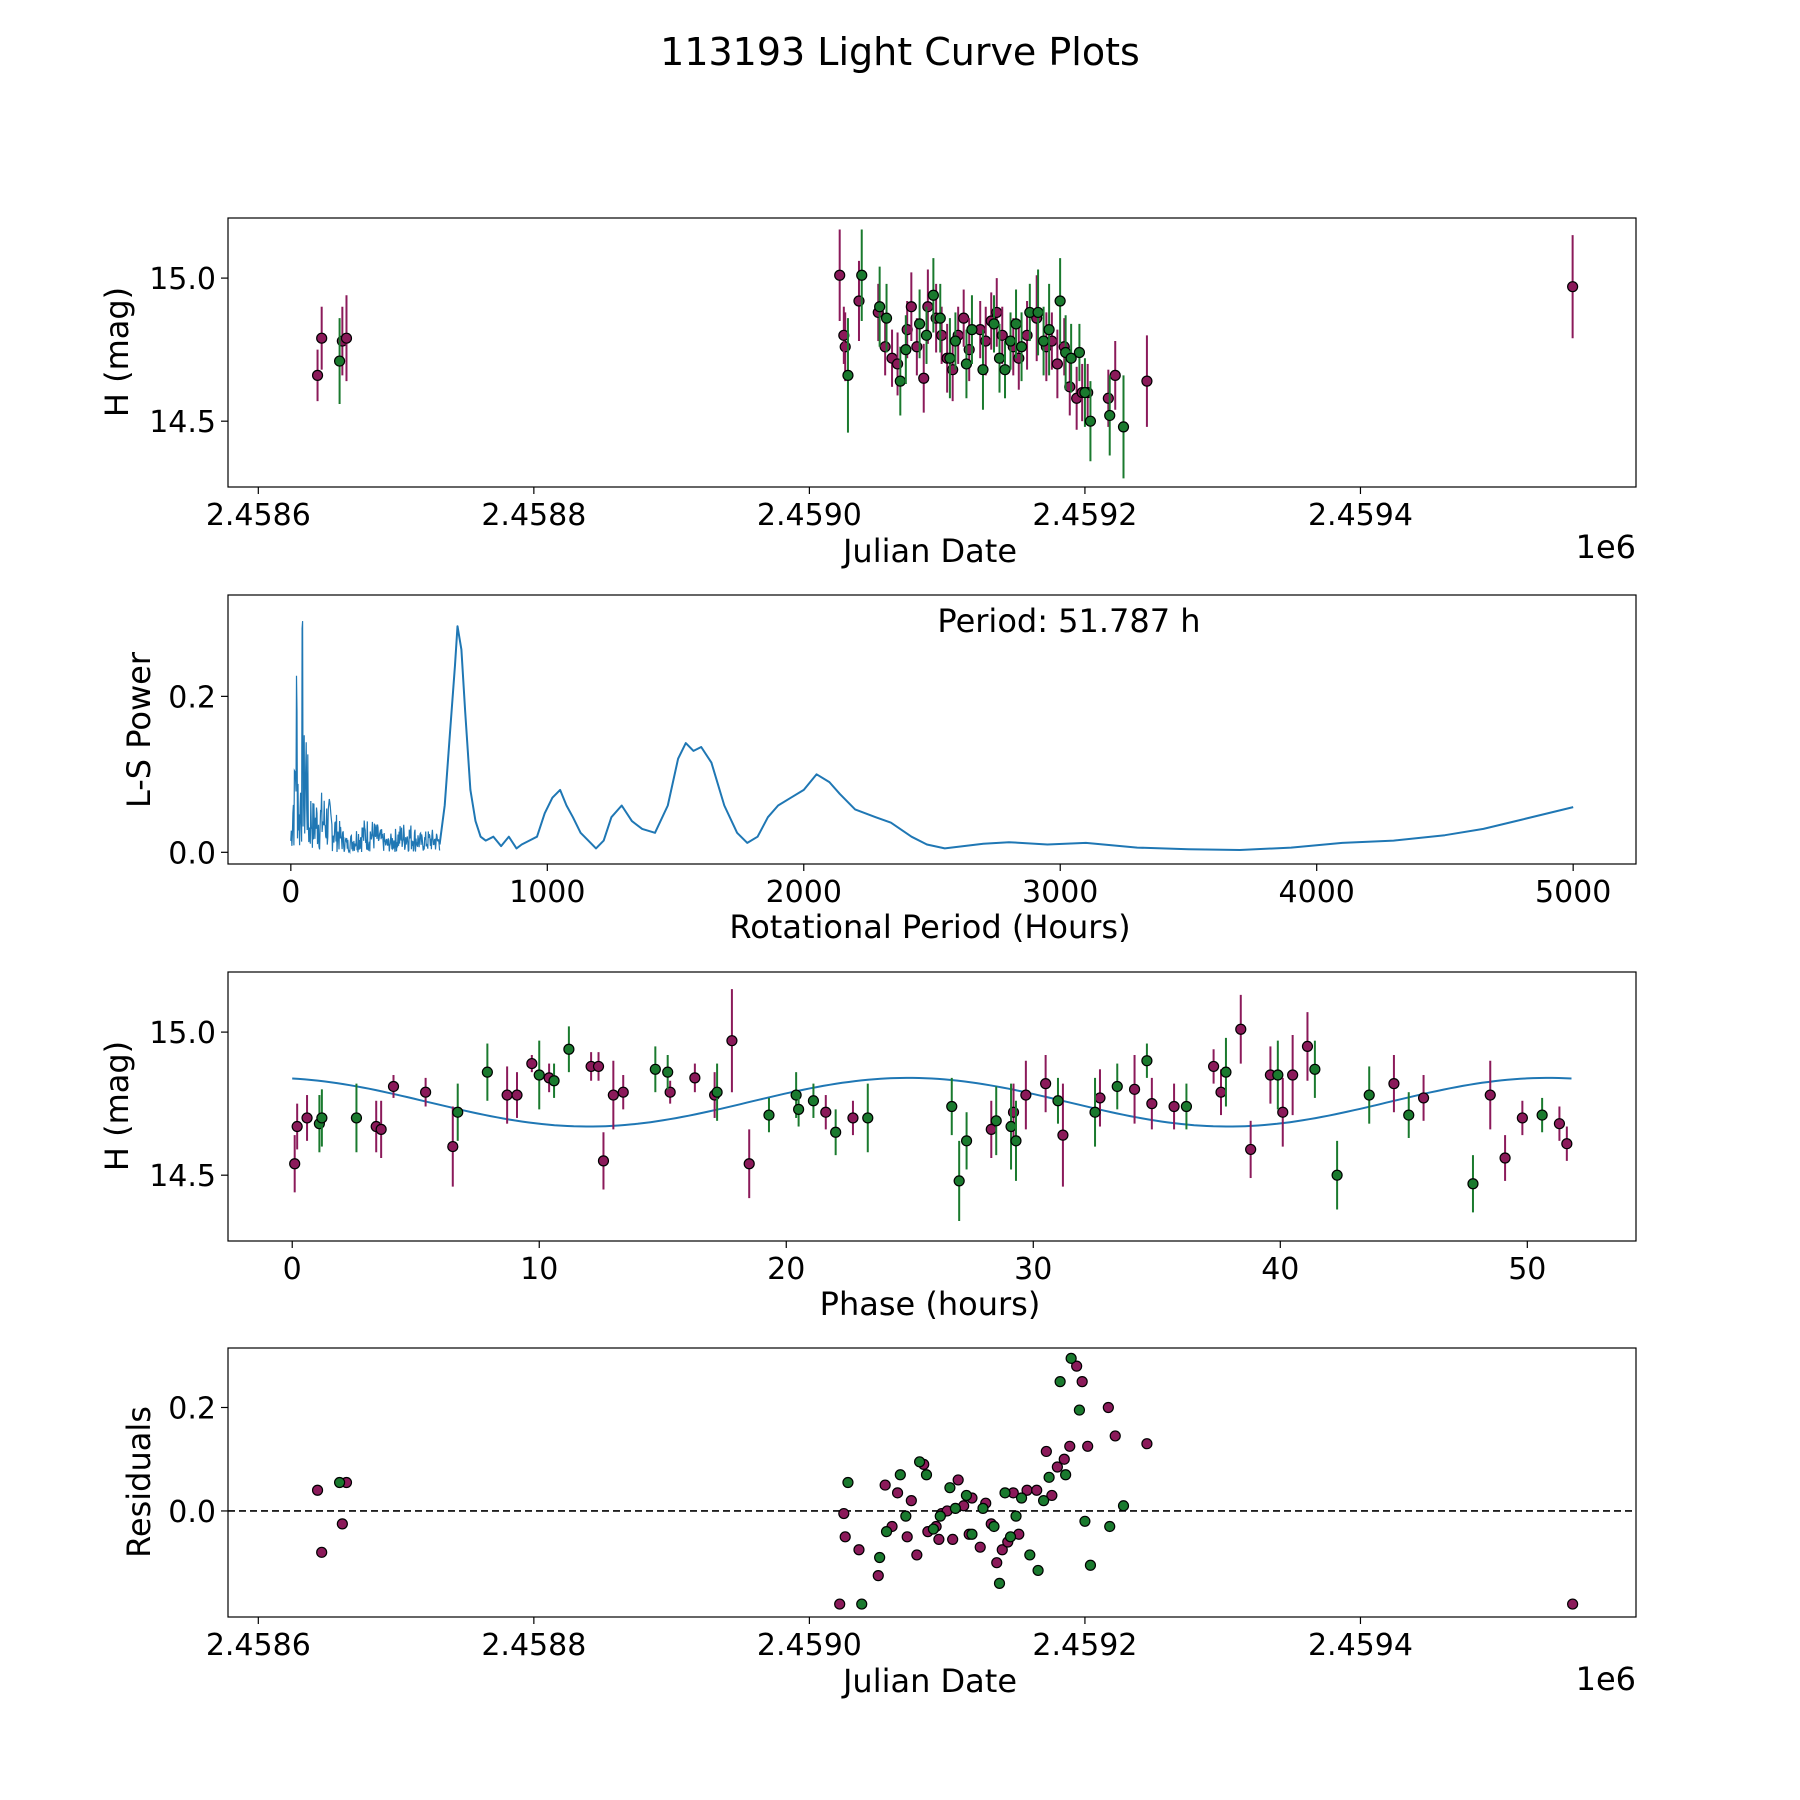 The image size is (1800, 1800). I want to click on lightcurve-ylabel: H (mag), so click(117, 352).